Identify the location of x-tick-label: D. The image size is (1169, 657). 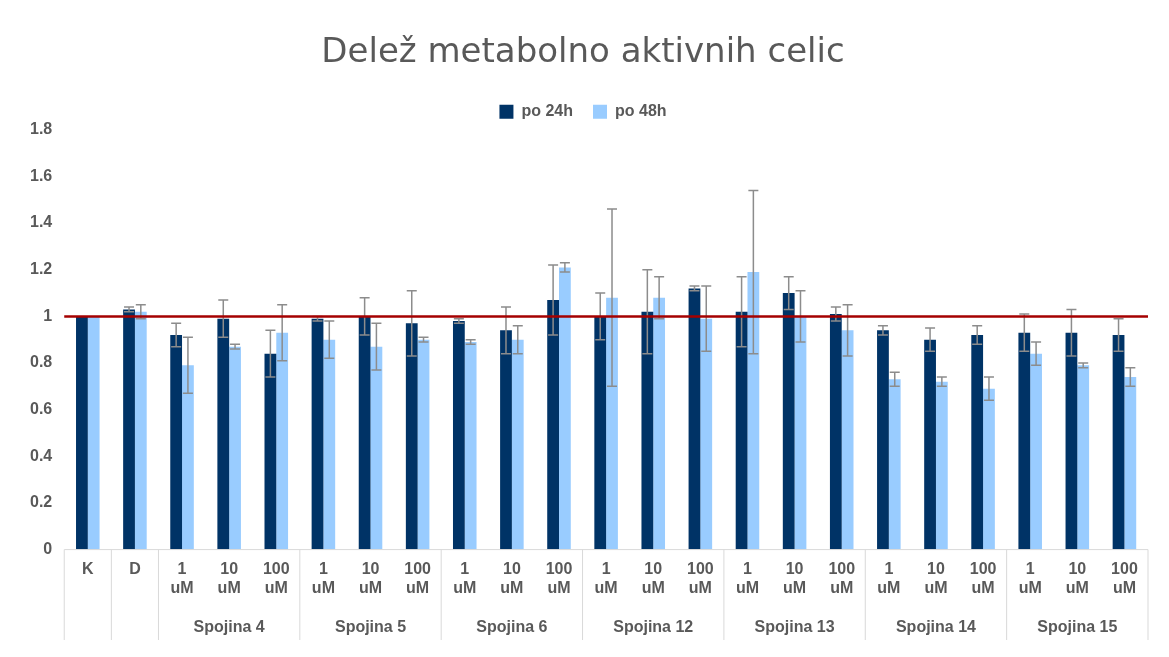
(135, 568).